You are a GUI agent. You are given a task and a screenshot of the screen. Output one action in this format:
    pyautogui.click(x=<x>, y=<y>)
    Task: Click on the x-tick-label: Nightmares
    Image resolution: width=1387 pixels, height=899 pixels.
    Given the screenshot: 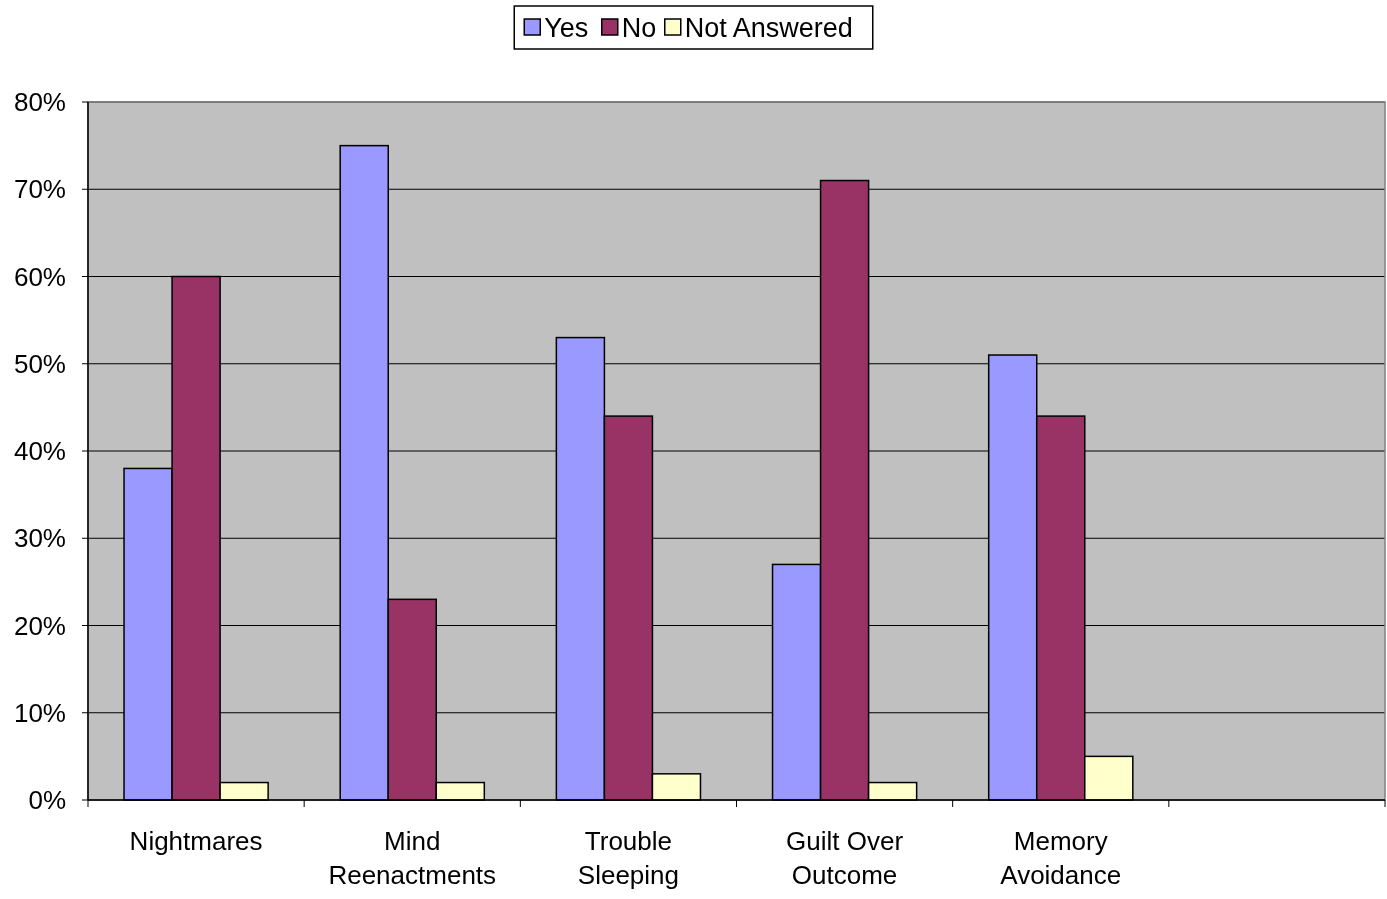 What is the action you would take?
    pyautogui.click(x=196, y=841)
    